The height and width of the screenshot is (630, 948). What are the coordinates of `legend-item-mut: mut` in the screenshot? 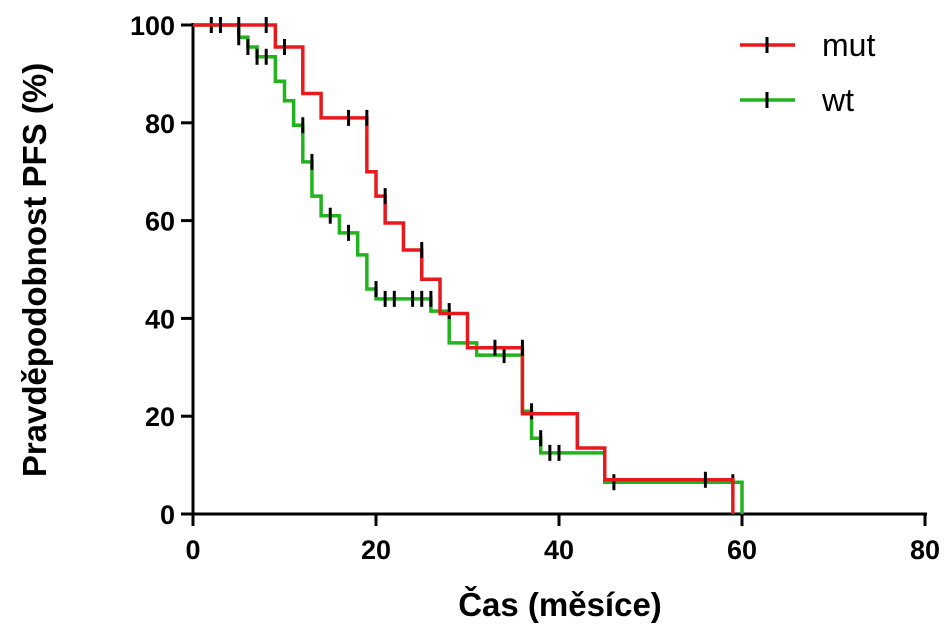 It's located at (807, 45).